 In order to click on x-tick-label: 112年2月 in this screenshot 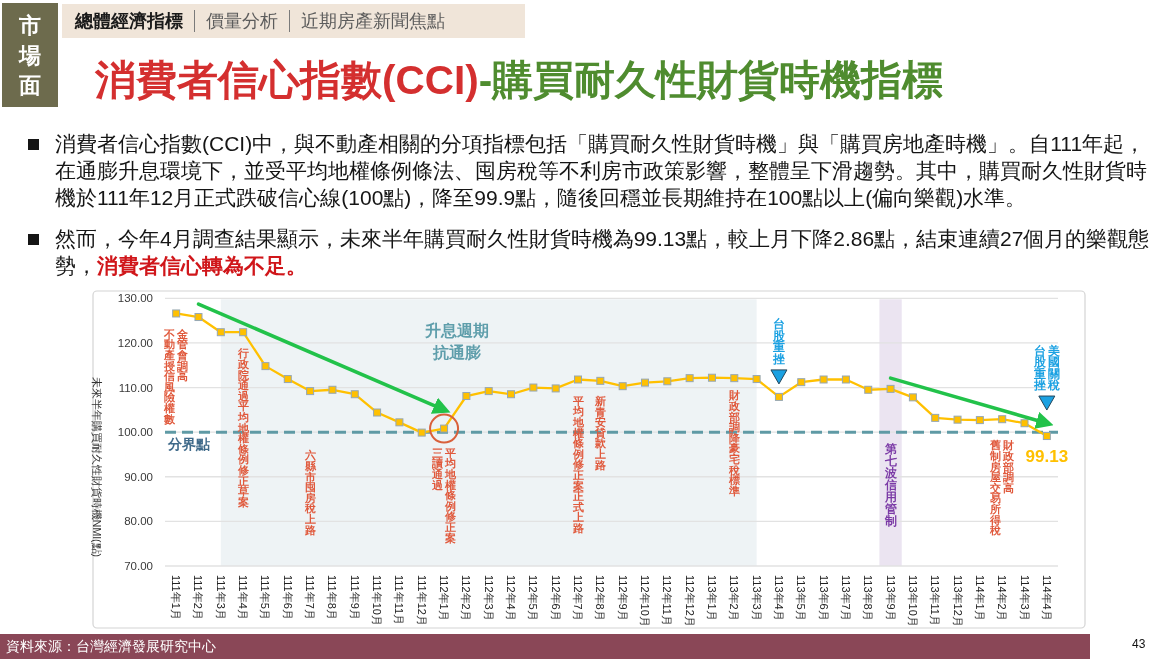, I will do `click(466, 598)`.